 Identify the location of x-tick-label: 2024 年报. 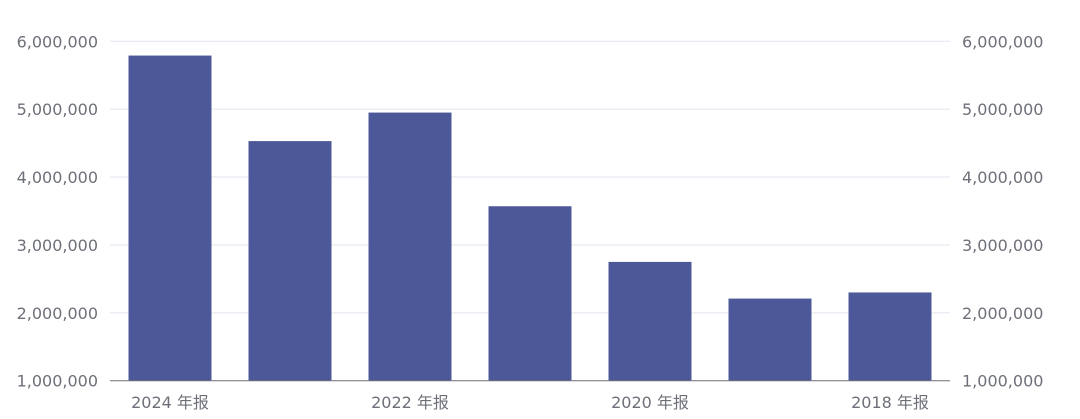
(170, 402).